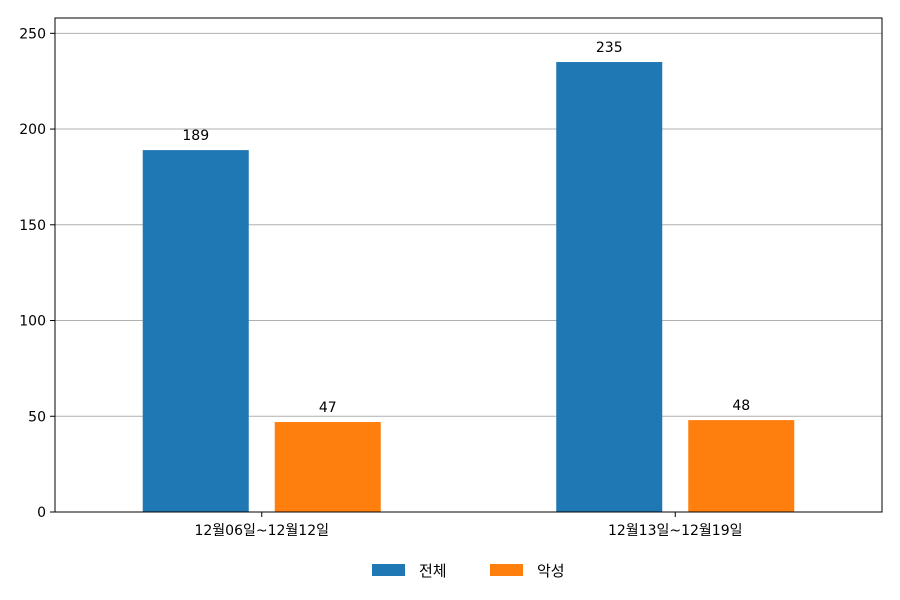  What do you see at coordinates (261, 531) in the screenshot?
I see `x-tick-label: 12월06일~12월12일` at bounding box center [261, 531].